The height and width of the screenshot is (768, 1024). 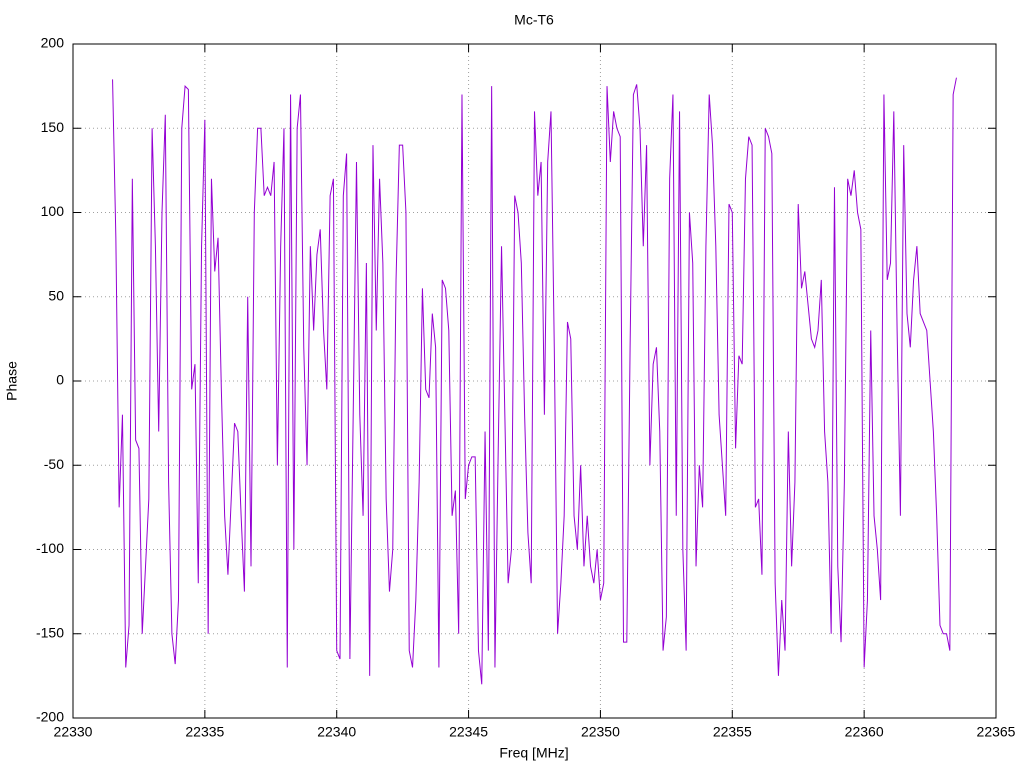 I want to click on x-tick-label: 22340, so click(x=336, y=732).